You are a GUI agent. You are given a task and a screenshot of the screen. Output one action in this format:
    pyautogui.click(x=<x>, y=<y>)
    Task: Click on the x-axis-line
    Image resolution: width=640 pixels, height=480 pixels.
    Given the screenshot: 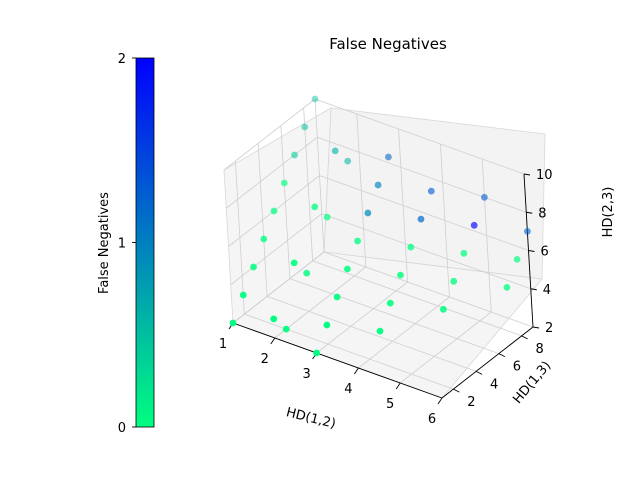 What is the action you would take?
    pyautogui.click(x=337, y=360)
    